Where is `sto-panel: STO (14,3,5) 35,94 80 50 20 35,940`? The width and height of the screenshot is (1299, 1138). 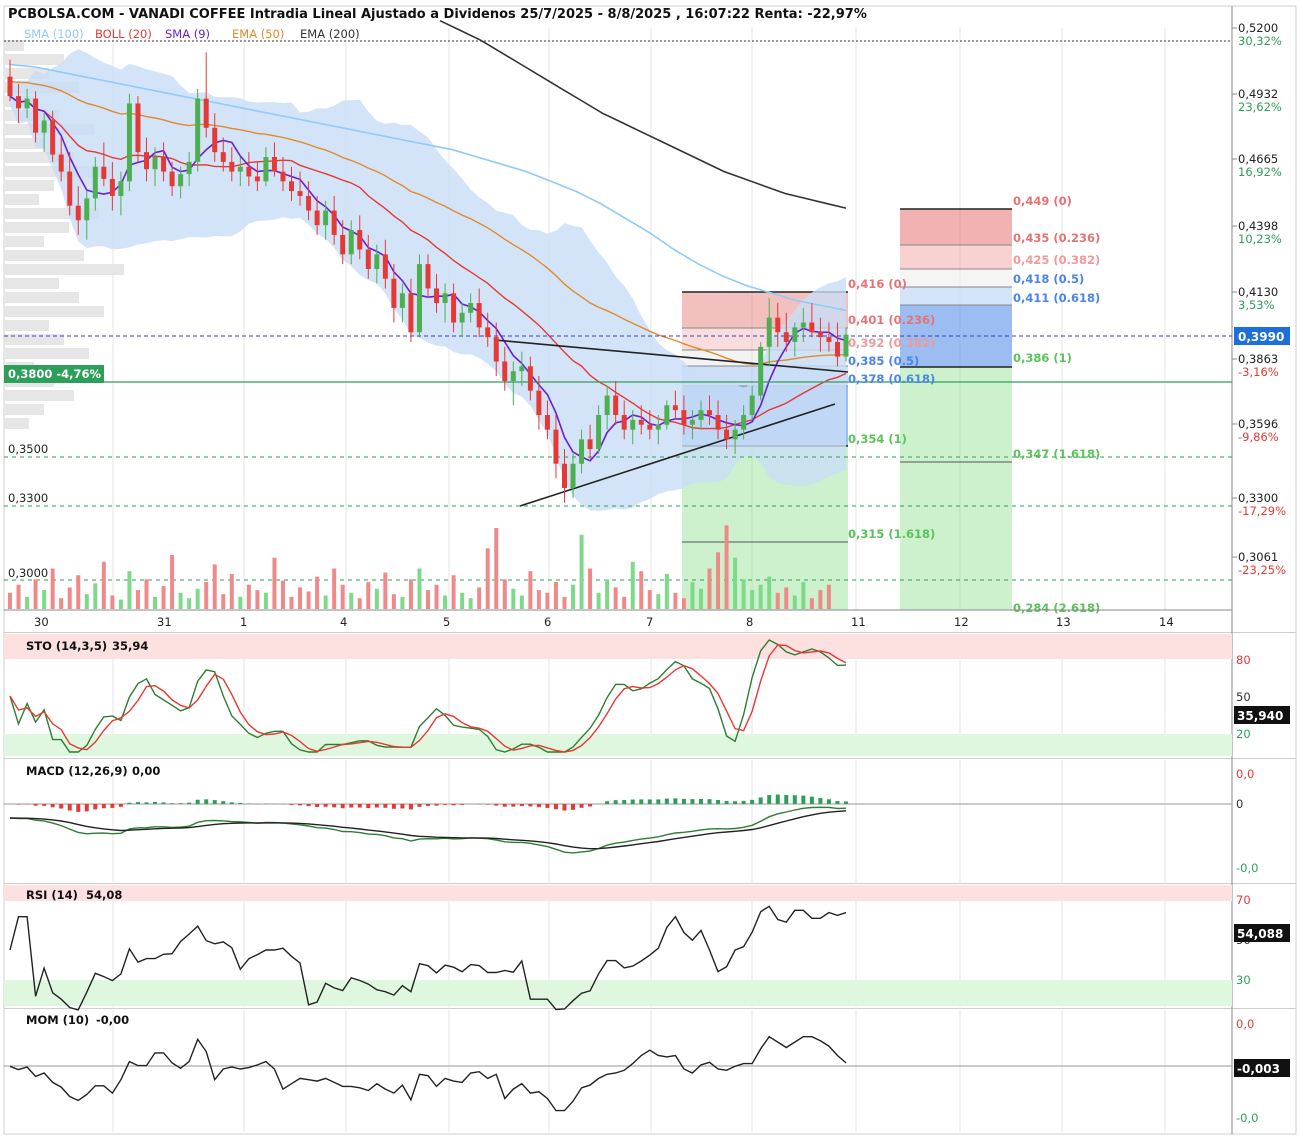 sto-panel: STO (14,3,5) 35,94 80 50 20 35,940 is located at coordinates (647, 695).